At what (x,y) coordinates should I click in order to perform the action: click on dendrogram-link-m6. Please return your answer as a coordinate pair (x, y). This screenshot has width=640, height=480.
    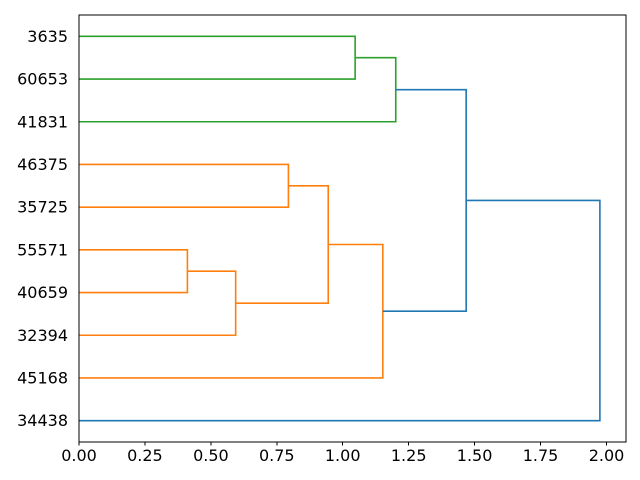
    Looking at the image, I should click on (231, 311).